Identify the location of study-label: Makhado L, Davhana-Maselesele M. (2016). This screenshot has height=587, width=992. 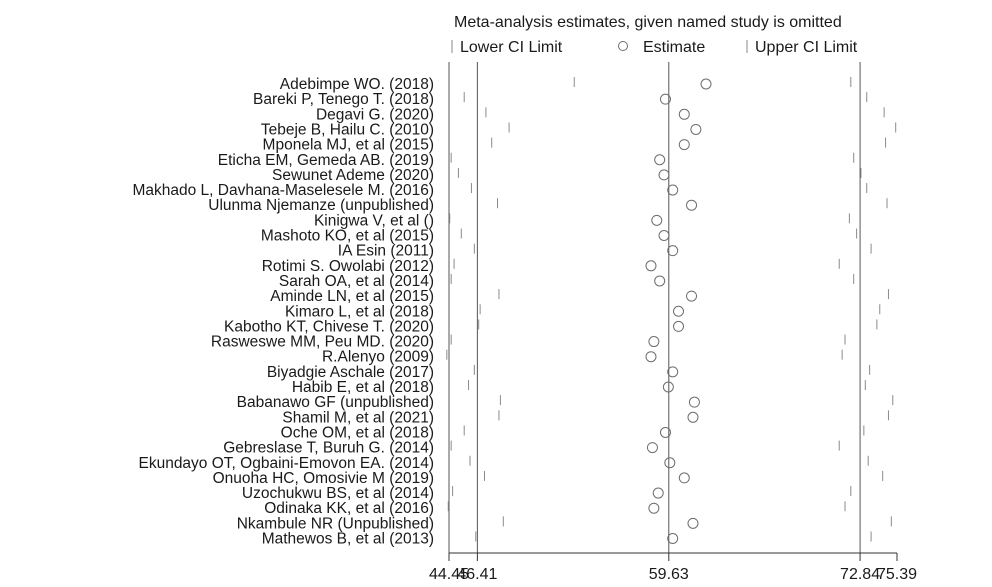
(283, 190).